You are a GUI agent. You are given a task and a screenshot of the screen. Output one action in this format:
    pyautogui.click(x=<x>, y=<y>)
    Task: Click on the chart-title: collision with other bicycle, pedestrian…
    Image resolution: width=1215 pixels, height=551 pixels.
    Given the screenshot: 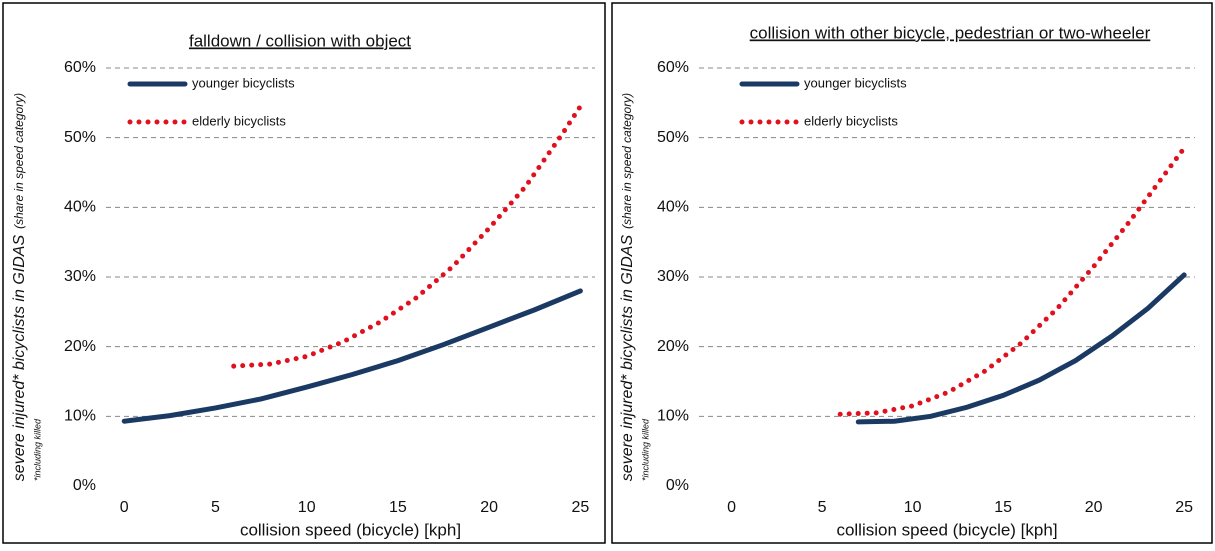 What is the action you would take?
    pyautogui.click(x=950, y=32)
    